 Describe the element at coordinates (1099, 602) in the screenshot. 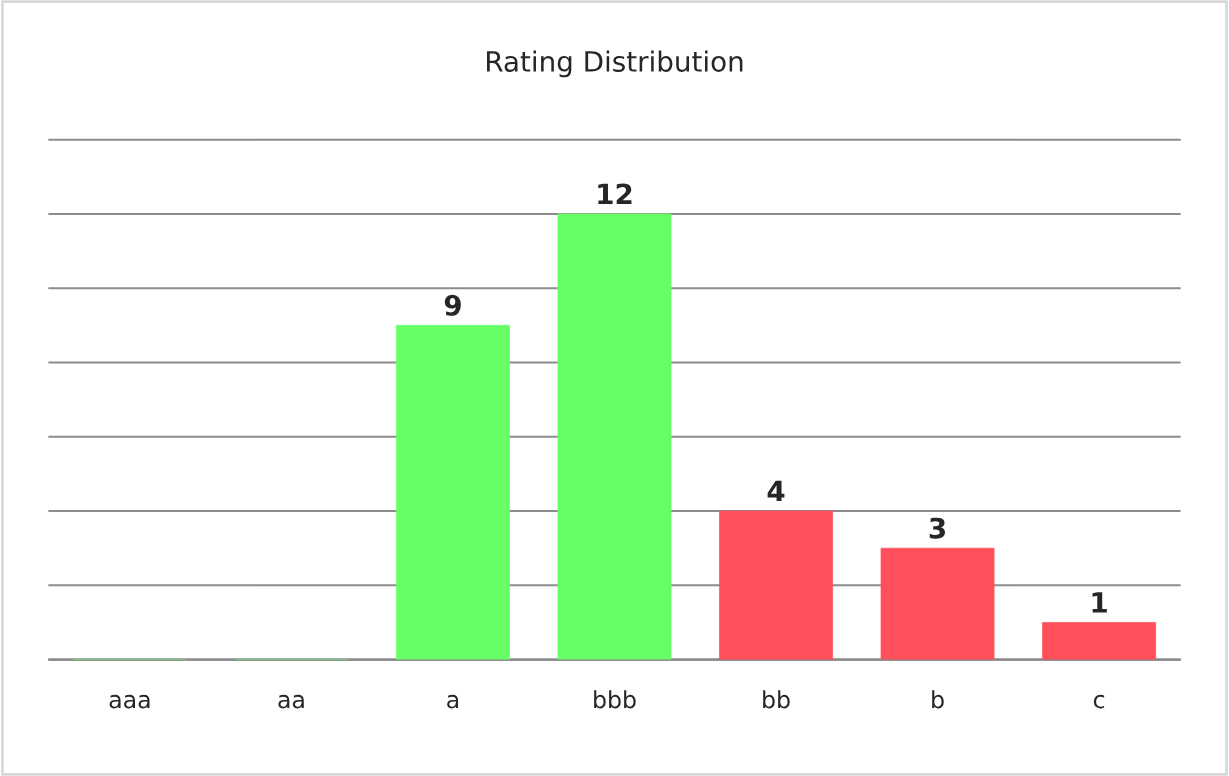

I see `data-label: 1` at that location.